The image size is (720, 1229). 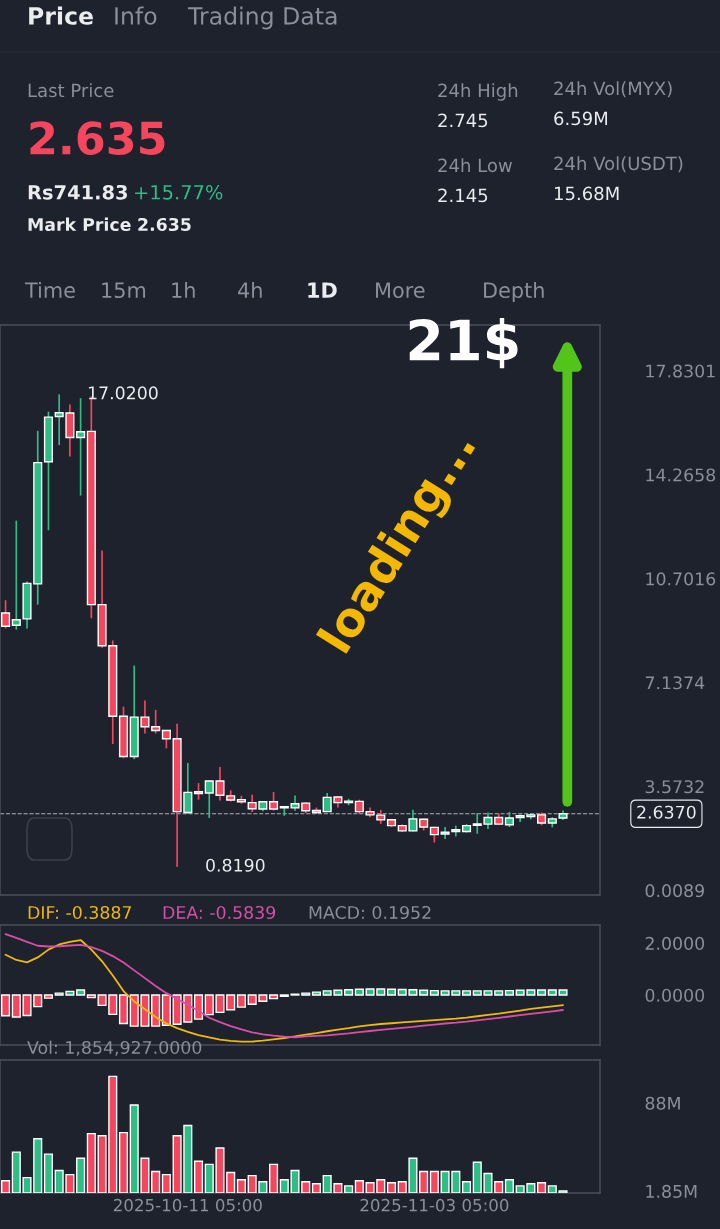 What do you see at coordinates (613, 89) in the screenshot?
I see `text: 24h Vol(MYX)` at bounding box center [613, 89].